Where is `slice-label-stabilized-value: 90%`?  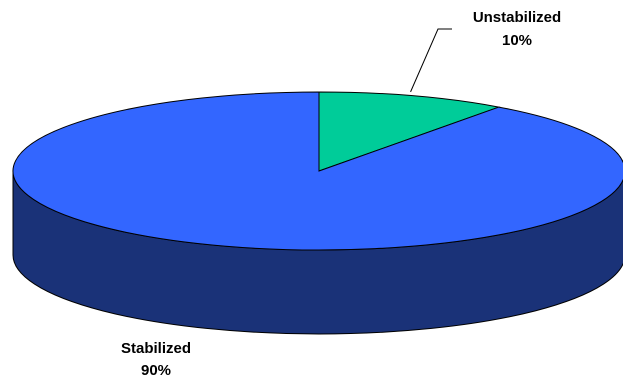 slice-label-stabilized-value: 90% is located at coordinates (156, 370).